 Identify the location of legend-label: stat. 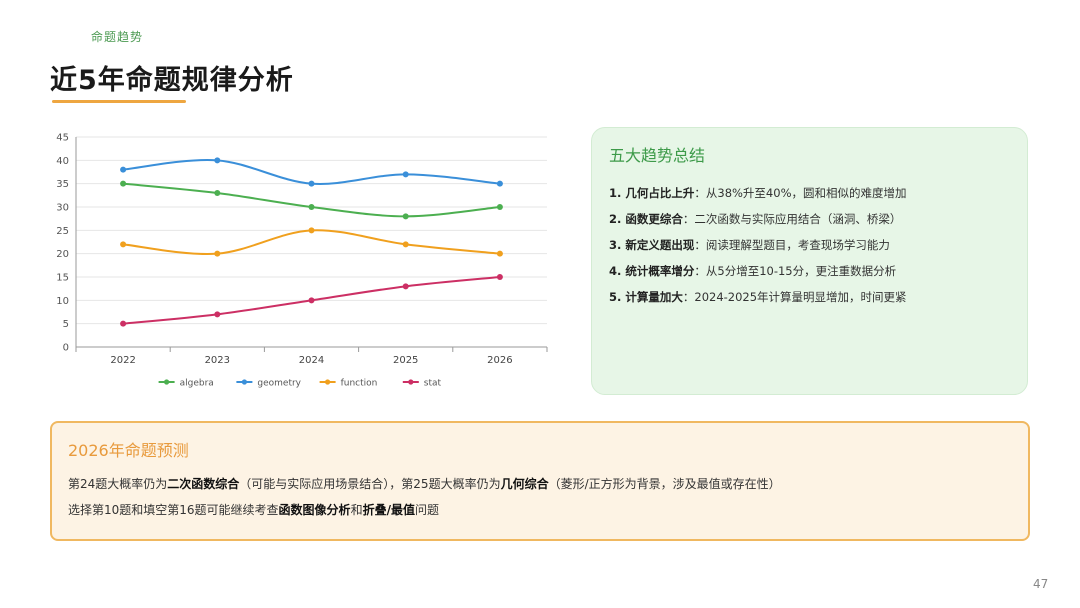
(433, 384).